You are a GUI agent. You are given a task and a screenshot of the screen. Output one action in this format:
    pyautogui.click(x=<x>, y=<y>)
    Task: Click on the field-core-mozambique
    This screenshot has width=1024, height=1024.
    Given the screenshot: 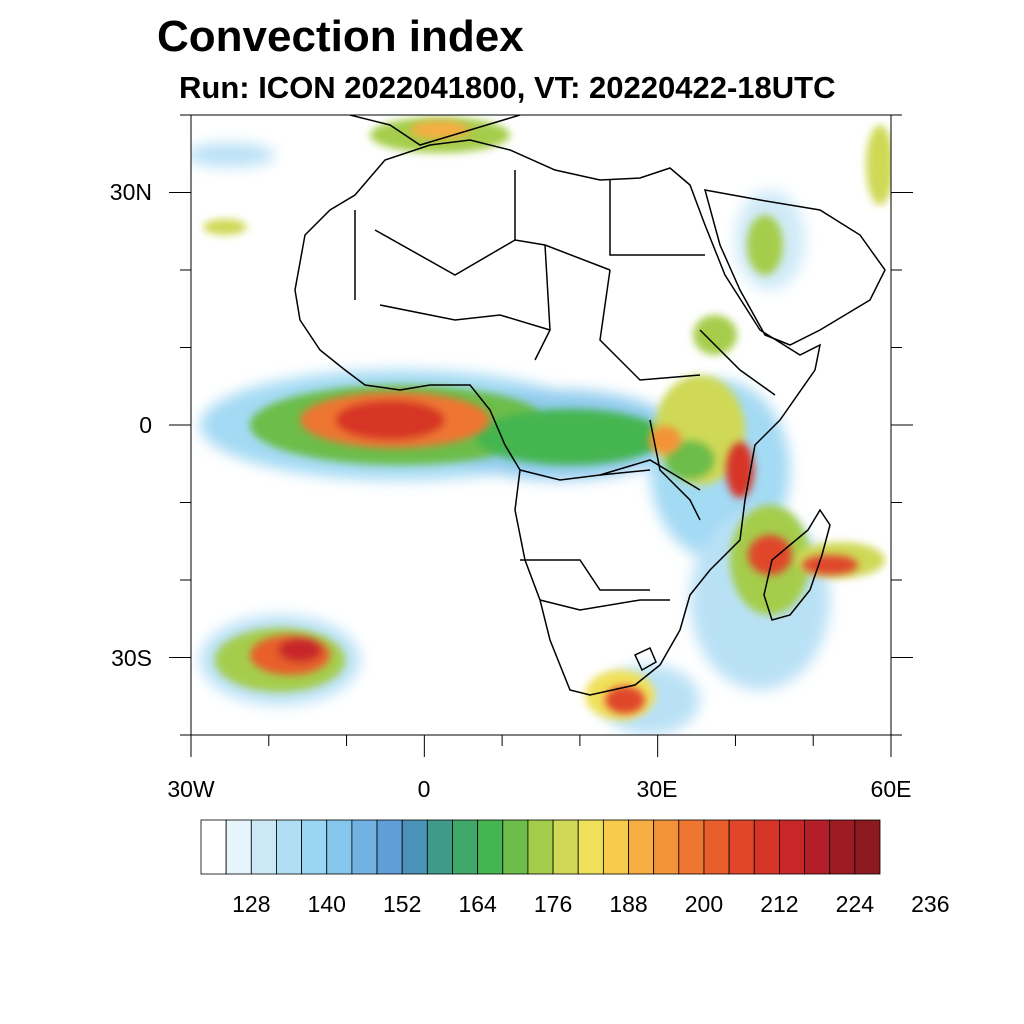 What is the action you would take?
    pyautogui.click(x=770, y=555)
    